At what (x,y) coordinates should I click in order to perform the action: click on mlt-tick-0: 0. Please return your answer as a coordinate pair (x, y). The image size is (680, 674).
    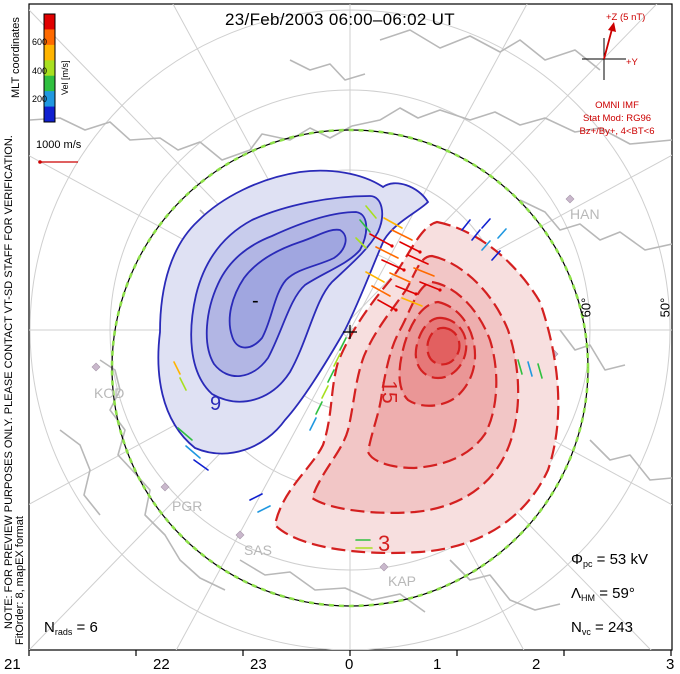
    Looking at the image, I should click on (349, 664).